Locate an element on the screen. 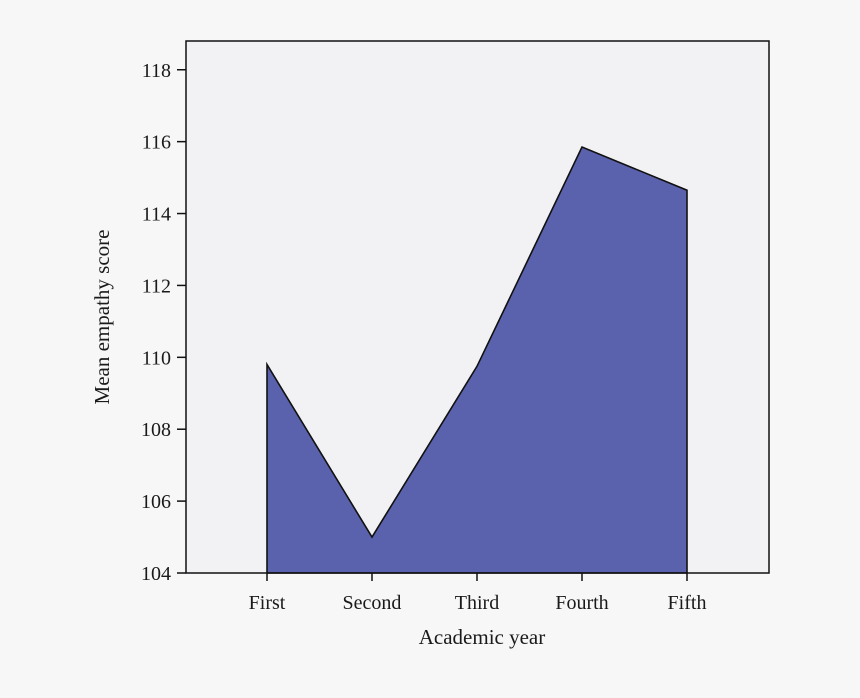 Image resolution: width=860 pixels, height=698 pixels. y-tick-label-116: 116 is located at coordinates (156, 143).